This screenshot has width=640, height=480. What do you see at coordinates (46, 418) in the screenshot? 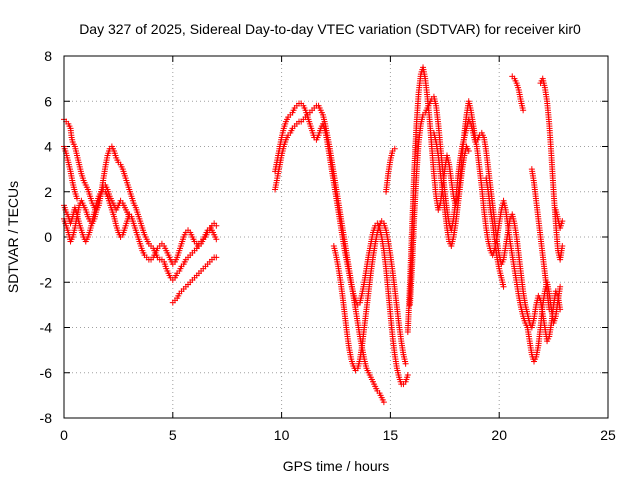
I see `y-tick-label: -8` at bounding box center [46, 418].